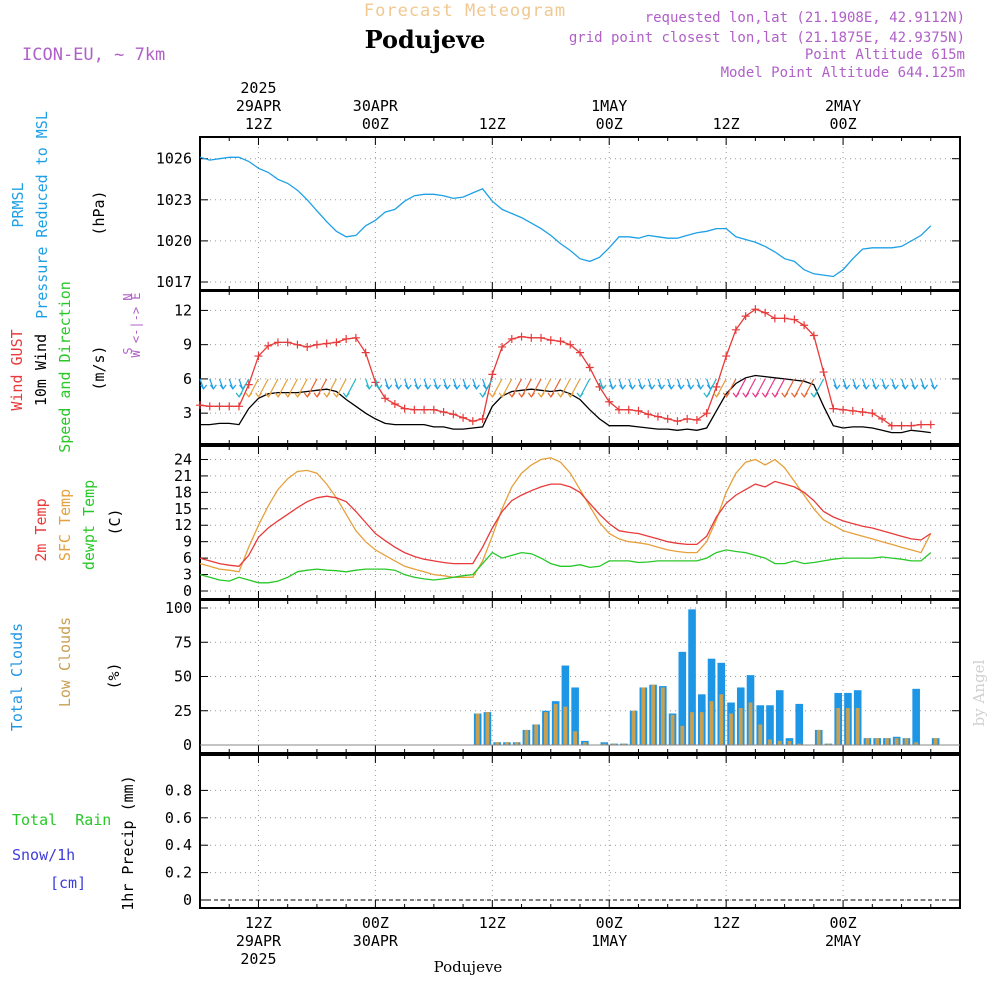  Describe the element at coordinates (609, 941) in the screenshot. I see `bottom-date-label: 1MAY` at that location.